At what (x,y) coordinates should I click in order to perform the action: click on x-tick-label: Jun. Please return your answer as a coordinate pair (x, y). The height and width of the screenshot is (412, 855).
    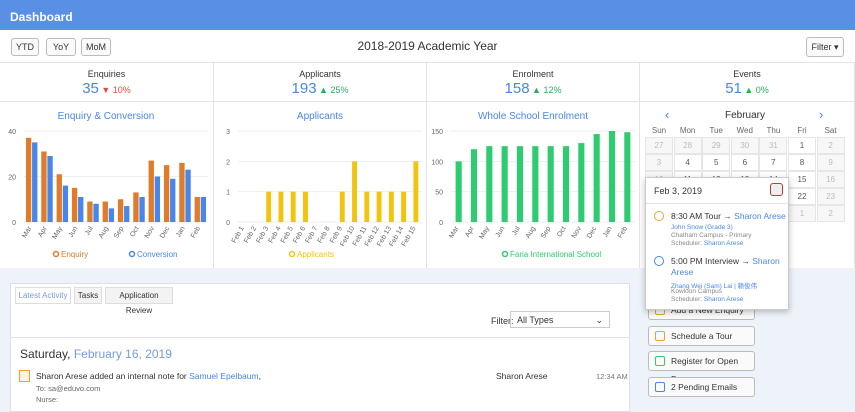
    Looking at the image, I should click on (501, 231).